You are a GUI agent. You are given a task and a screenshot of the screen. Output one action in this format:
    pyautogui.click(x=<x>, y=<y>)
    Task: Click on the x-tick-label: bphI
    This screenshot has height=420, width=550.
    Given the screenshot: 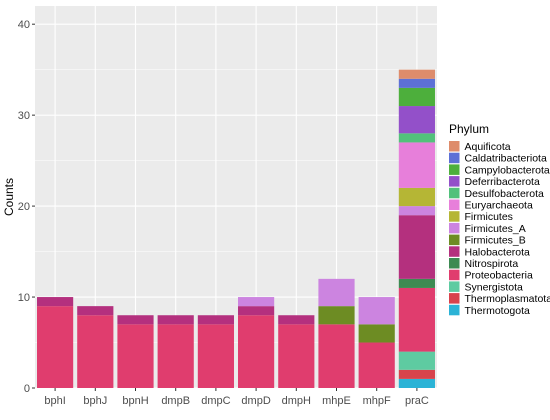 What is the action you would take?
    pyautogui.click(x=54, y=401)
    